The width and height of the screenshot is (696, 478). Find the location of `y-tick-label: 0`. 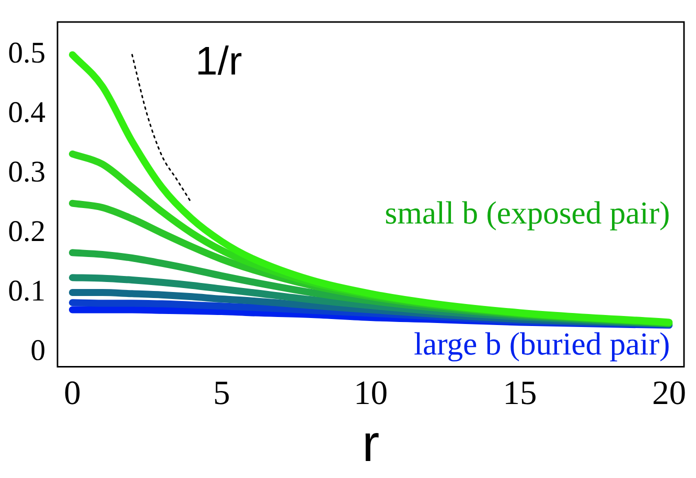

y-tick-label: 0 is located at coordinates (38, 350).